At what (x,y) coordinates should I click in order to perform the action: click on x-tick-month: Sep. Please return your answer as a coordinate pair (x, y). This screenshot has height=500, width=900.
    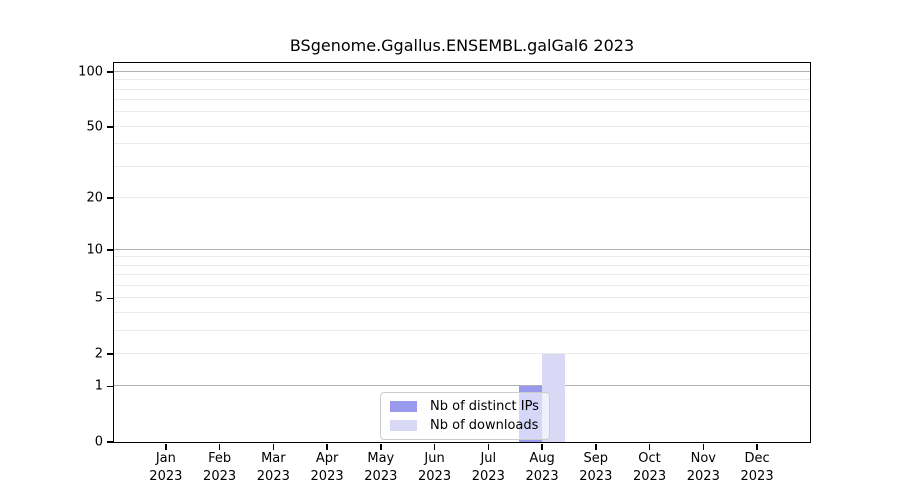
    Looking at the image, I should click on (596, 458).